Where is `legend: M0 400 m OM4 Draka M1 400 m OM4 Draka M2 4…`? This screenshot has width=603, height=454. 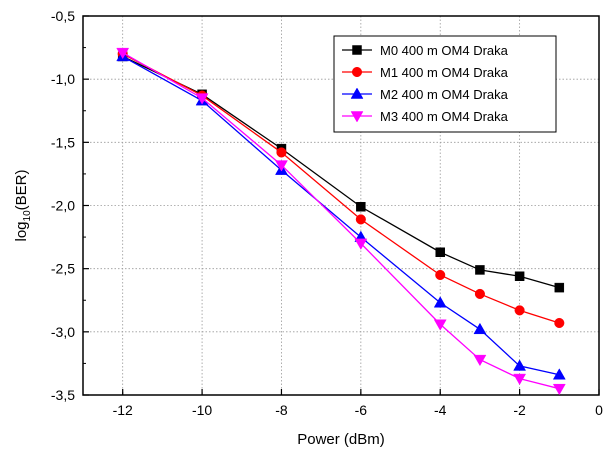 legend: M0 400 m OM4 Draka M1 400 m OM4 Draka M2 4… is located at coordinates (445, 84).